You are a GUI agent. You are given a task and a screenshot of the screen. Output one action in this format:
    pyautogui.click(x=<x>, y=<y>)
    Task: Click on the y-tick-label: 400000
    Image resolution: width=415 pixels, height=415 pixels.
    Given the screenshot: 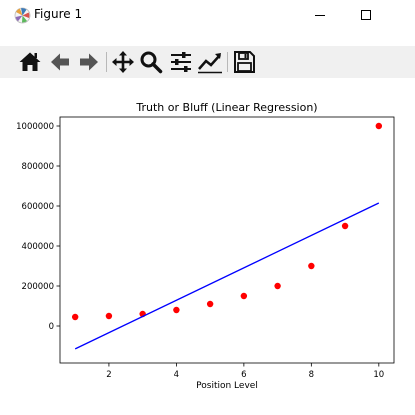 What is the action you would take?
    pyautogui.click(x=38, y=247)
    